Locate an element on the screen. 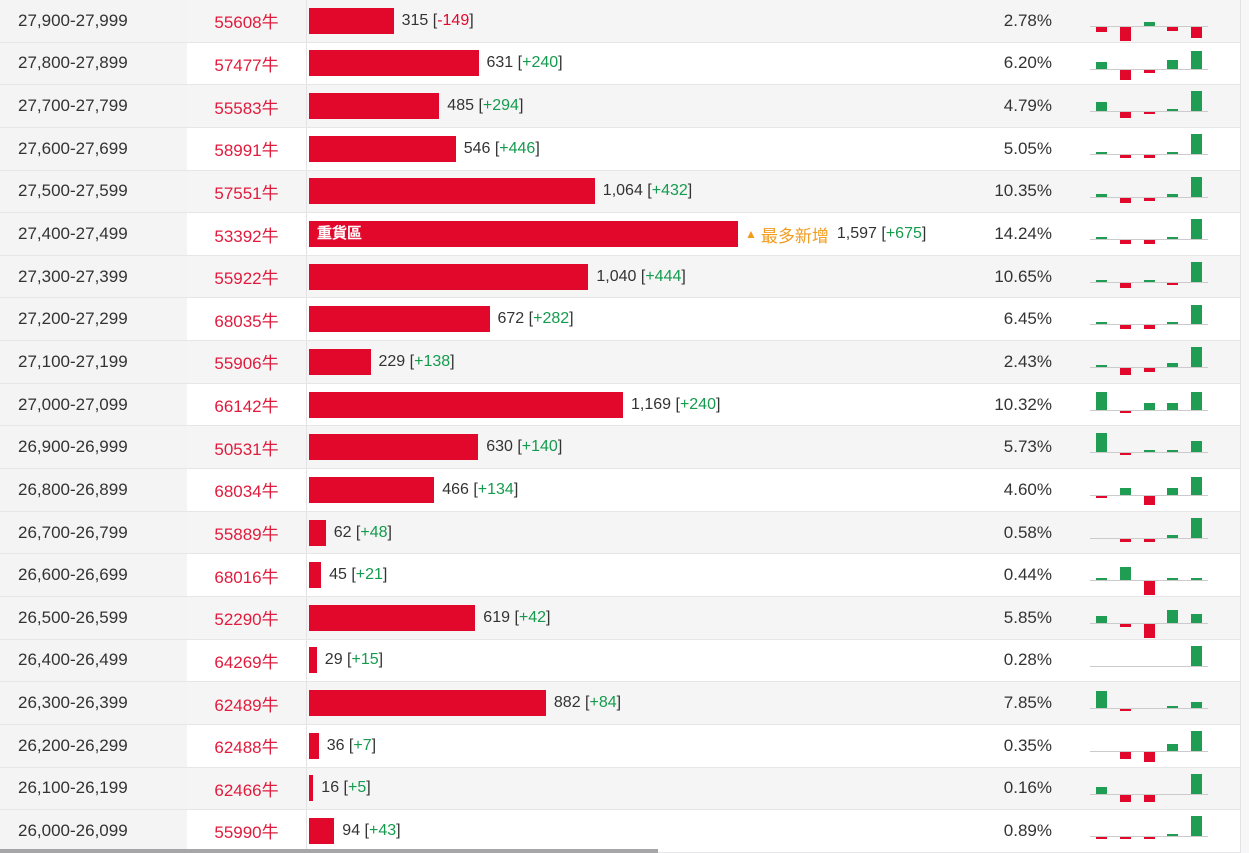 The height and width of the screenshot is (853, 1249). code-link: 68034牛 is located at coordinates (246, 492).